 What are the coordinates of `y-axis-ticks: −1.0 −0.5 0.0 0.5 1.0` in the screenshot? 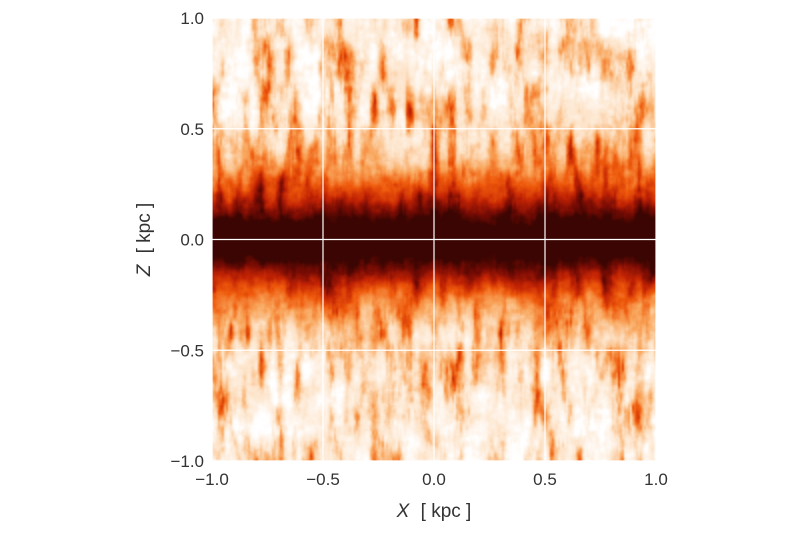 It's located at (187, 240).